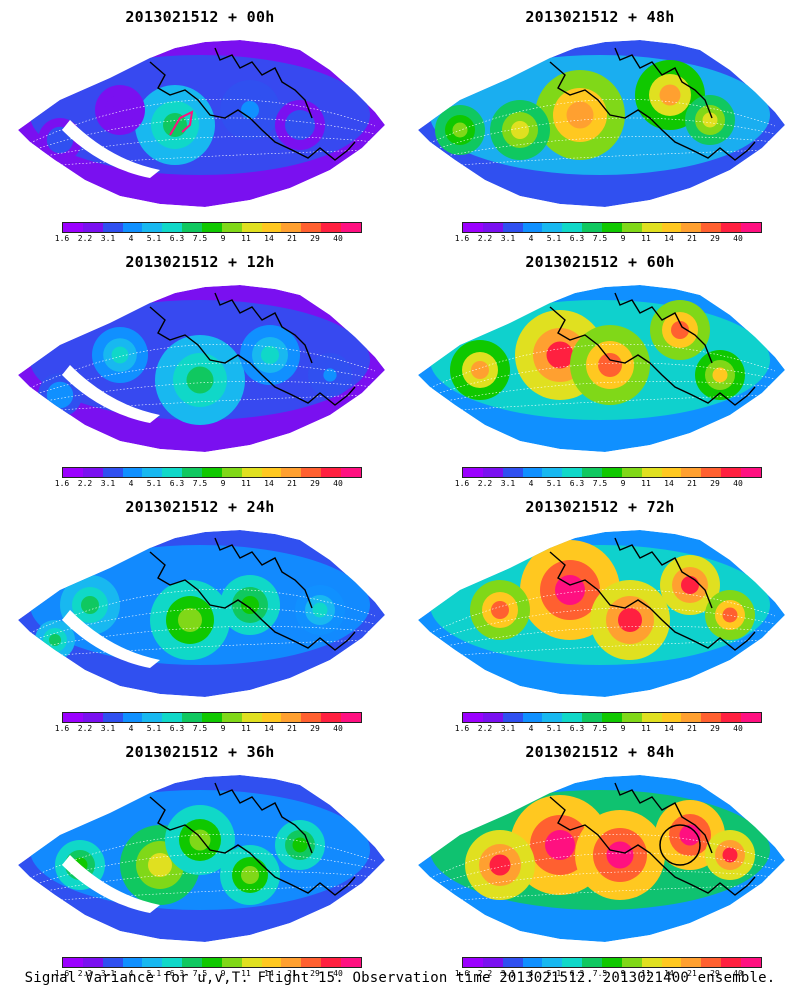  I want to click on panel-title: 2013021512 + 72h, so click(600, 507).